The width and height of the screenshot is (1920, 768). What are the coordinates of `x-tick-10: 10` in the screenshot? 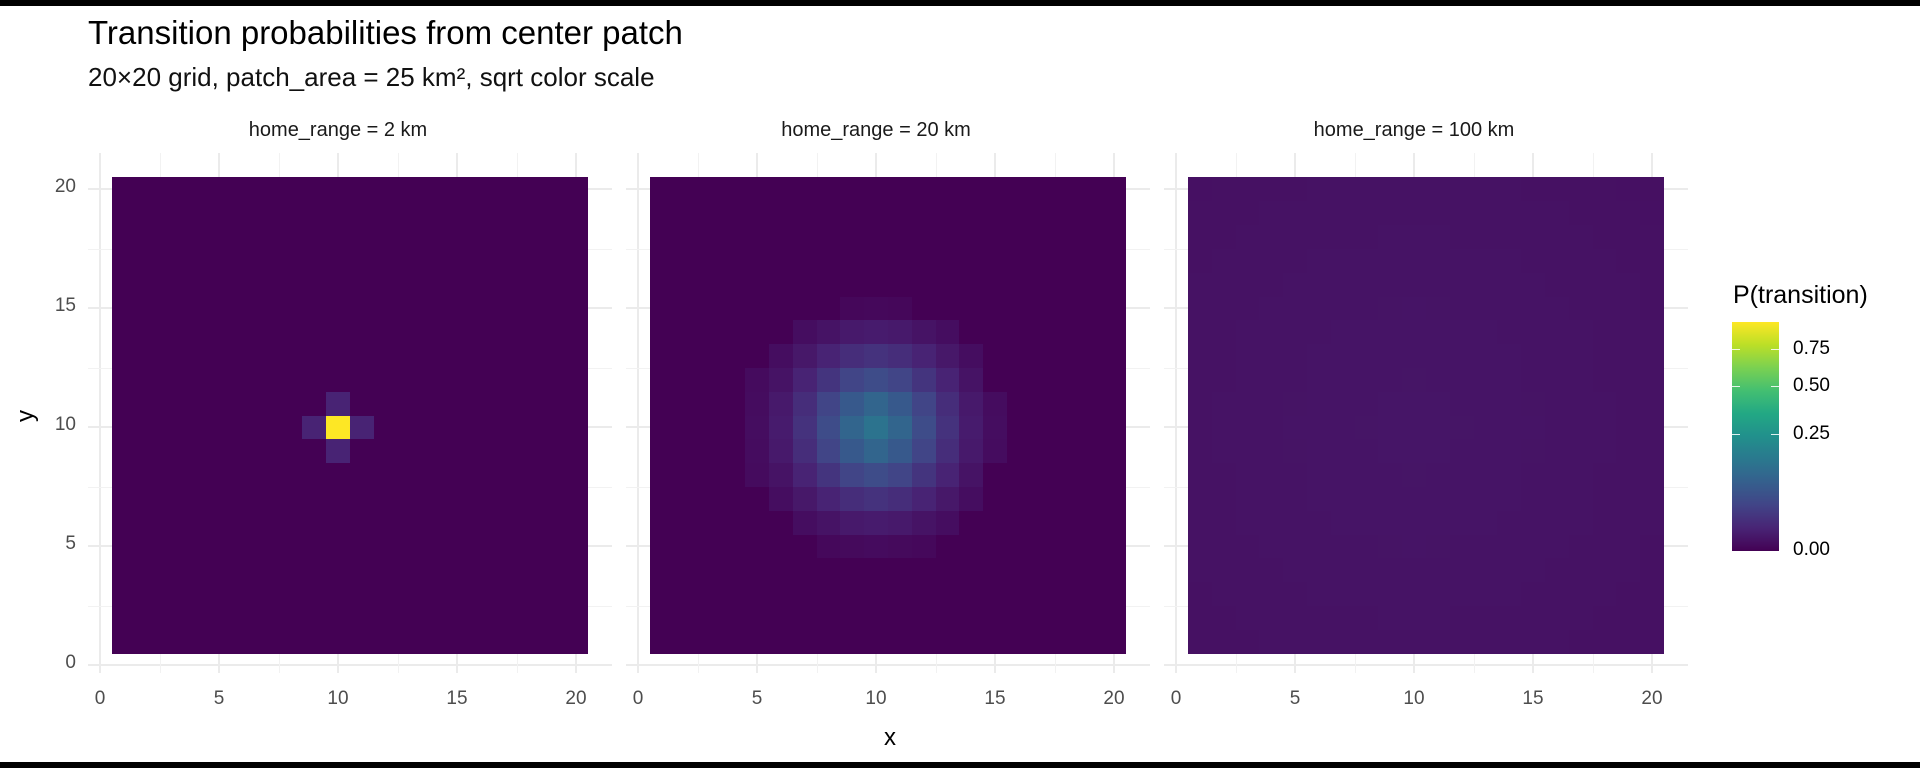 It's located at (338, 698).